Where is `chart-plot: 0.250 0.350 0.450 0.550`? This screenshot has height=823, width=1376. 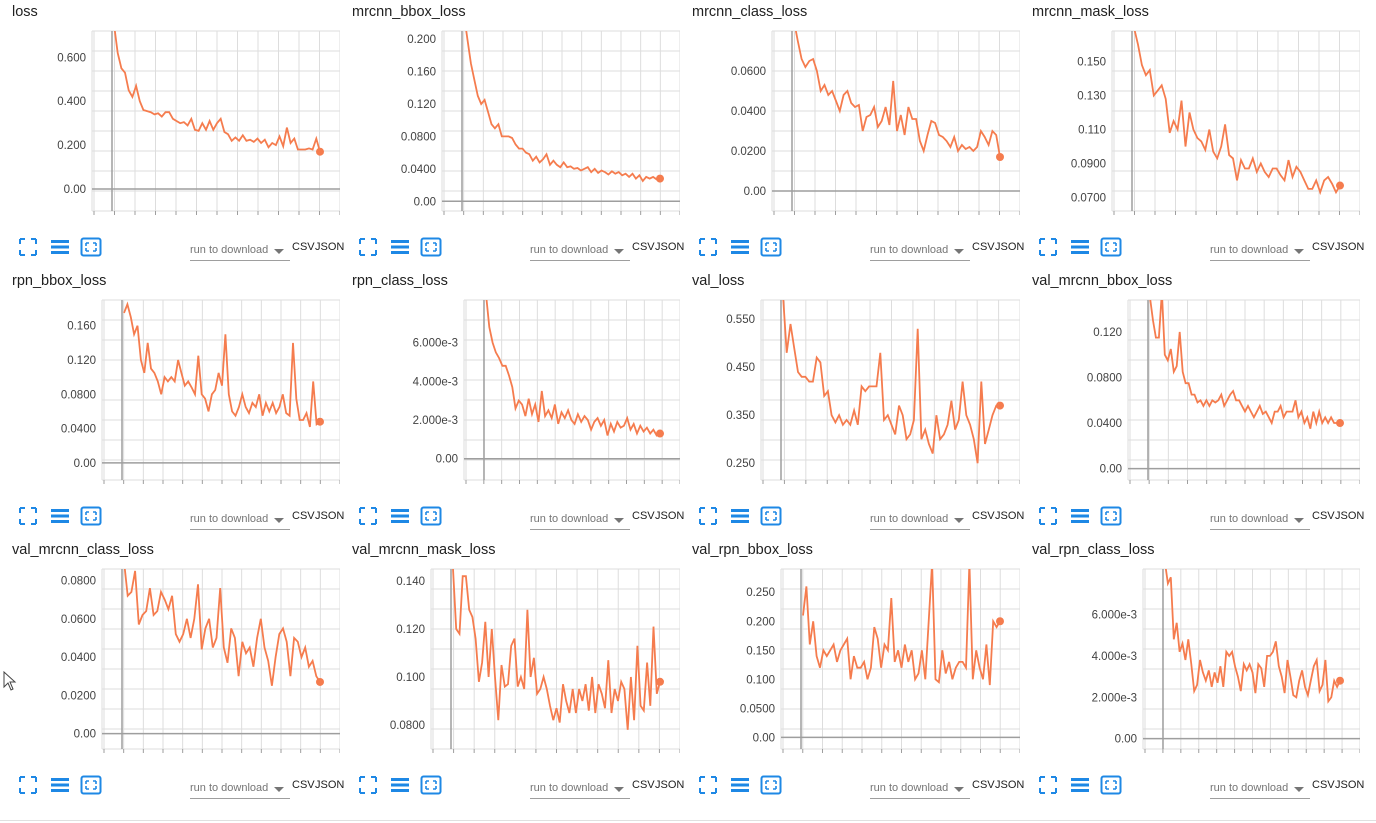
chart-plot: 0.250 0.350 0.450 0.550 is located at coordinates (850, 384).